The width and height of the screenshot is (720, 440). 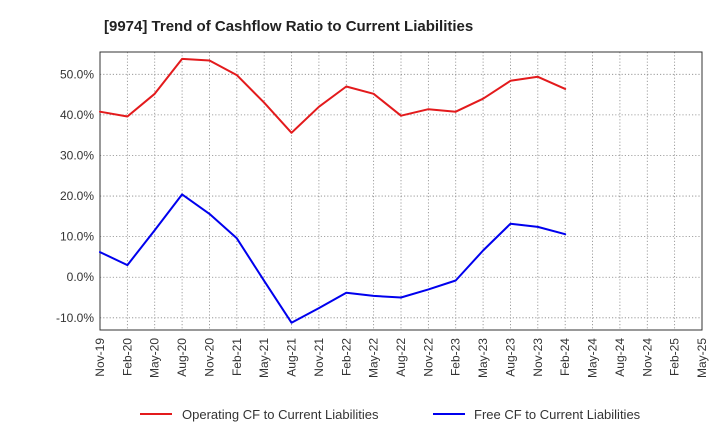 I want to click on x-tick-label: Nov-21, so click(x=319, y=357).